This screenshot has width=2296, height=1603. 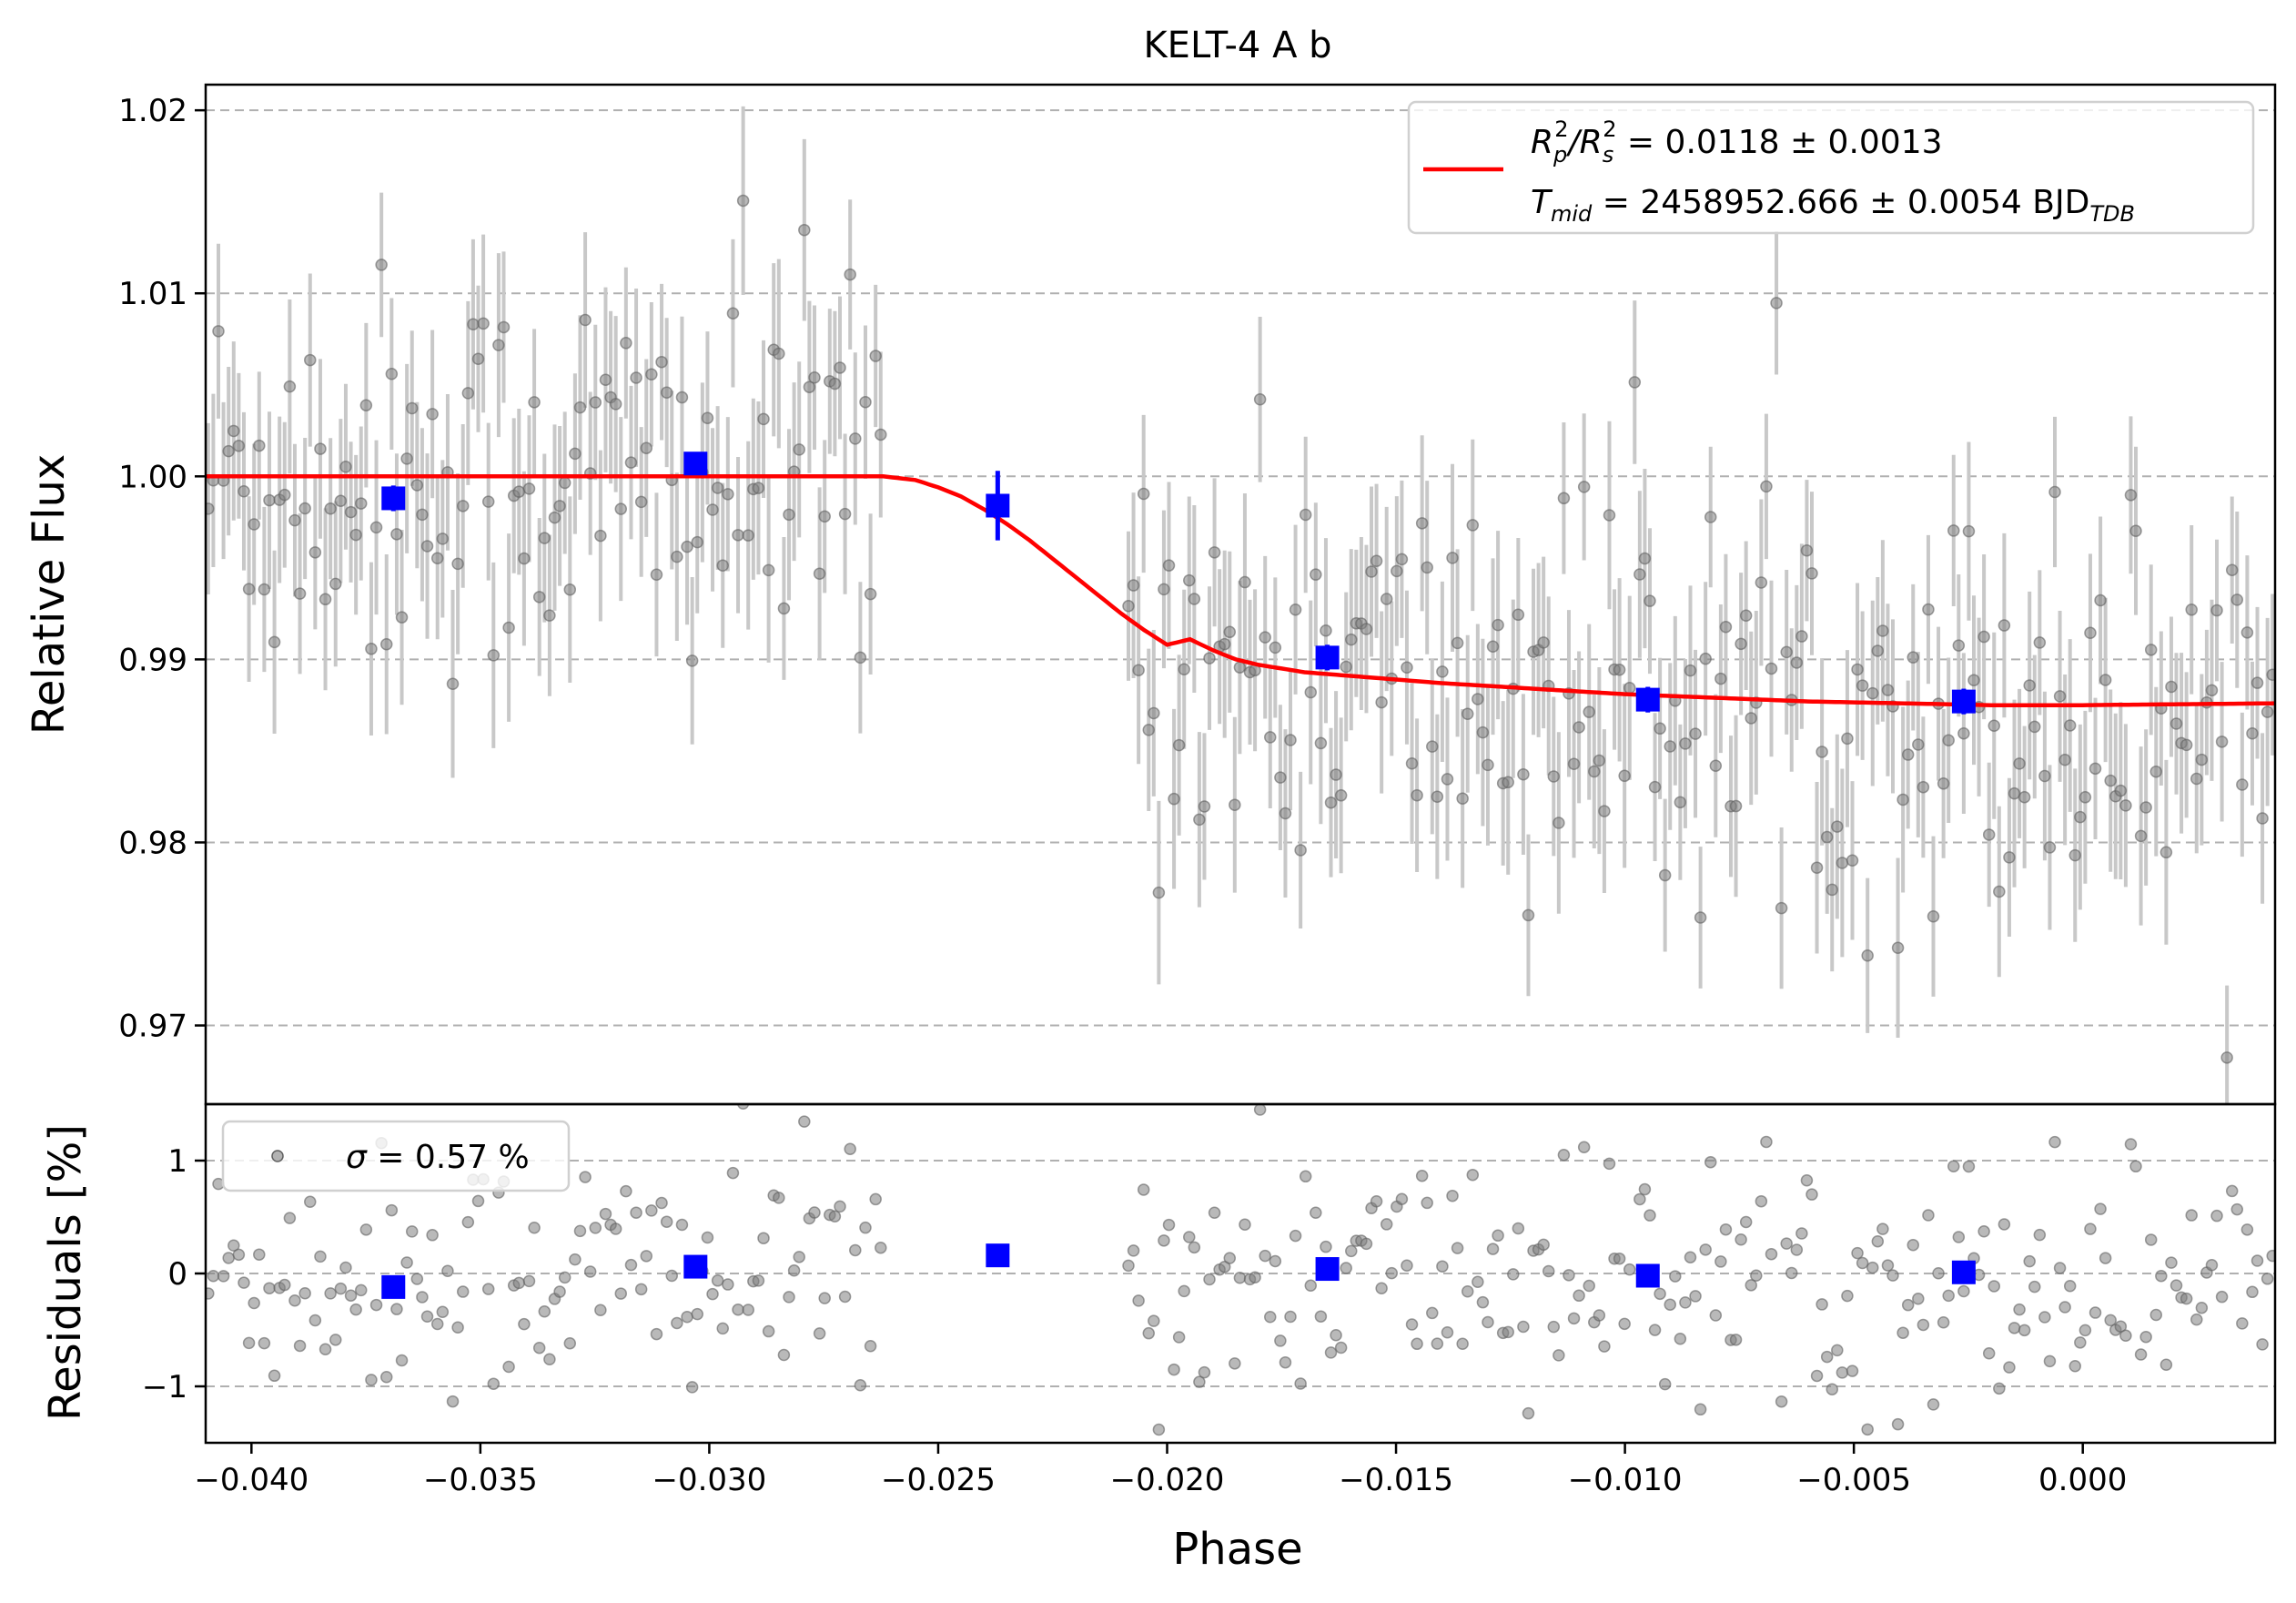 I want to click on binned-point, so click(x=998, y=505).